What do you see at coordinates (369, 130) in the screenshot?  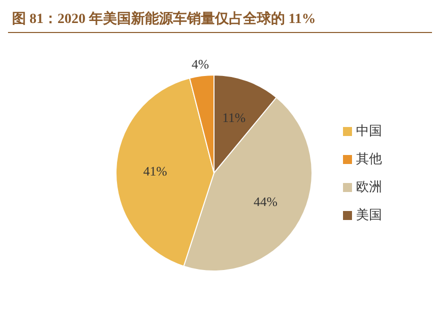 I see `legend-label: 中国` at bounding box center [369, 130].